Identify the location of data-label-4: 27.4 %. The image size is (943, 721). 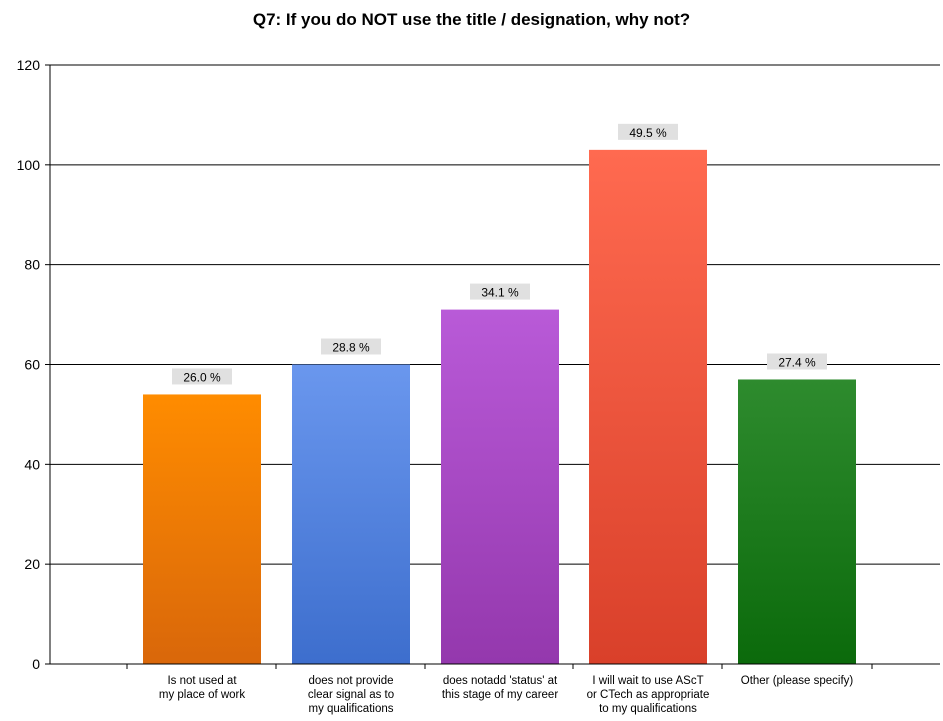
(797, 362).